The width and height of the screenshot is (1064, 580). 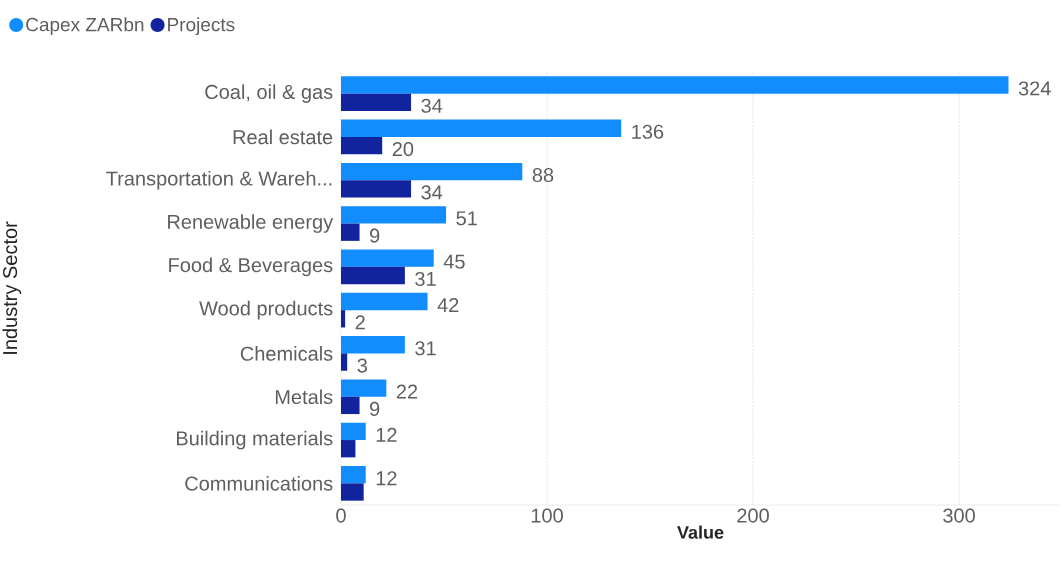 I want to click on y-axis-title: Industry Sector, so click(x=12, y=287).